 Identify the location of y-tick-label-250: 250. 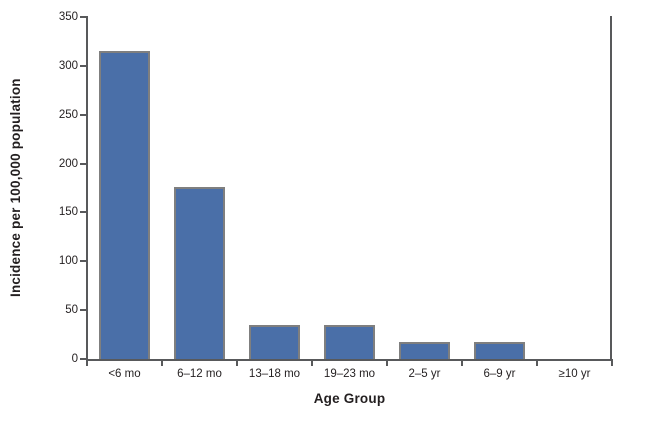
(68, 115).